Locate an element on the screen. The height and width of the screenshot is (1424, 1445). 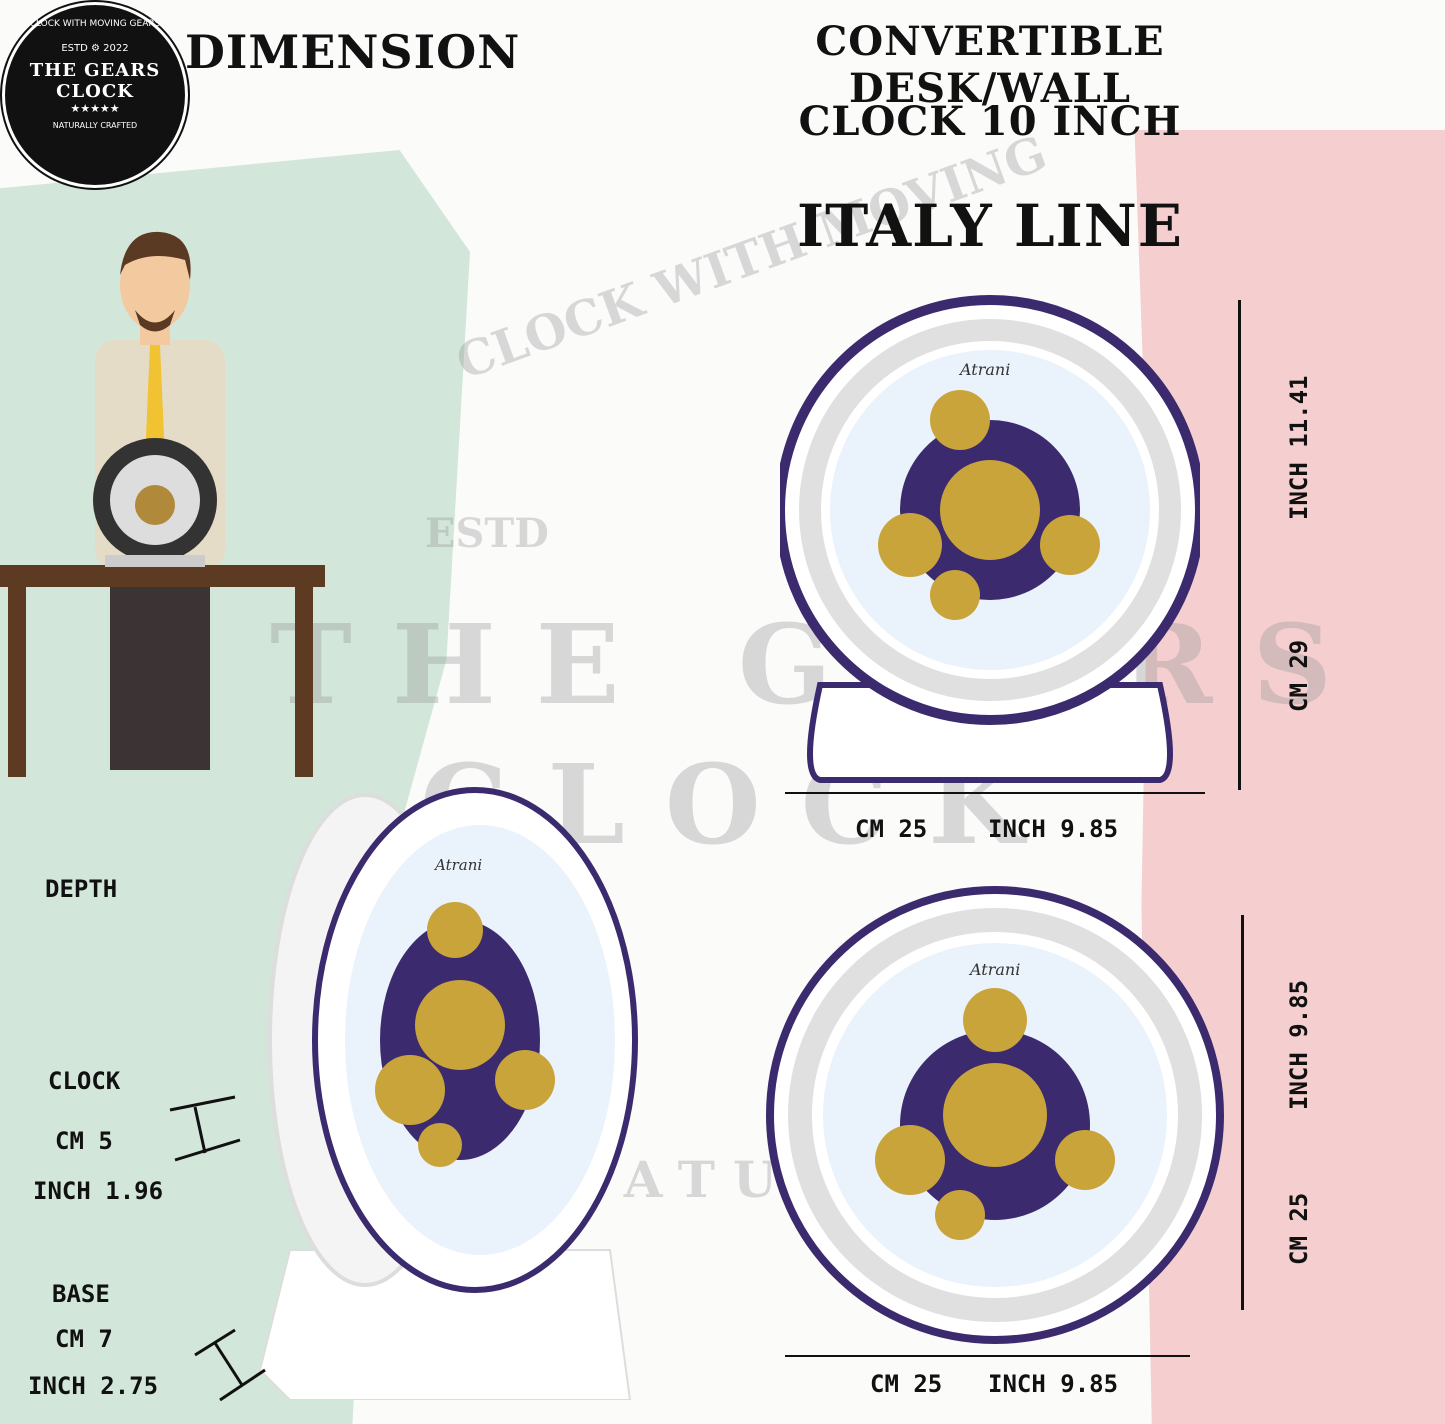
depth-title: DEPTH is located at coordinates (81, 889).